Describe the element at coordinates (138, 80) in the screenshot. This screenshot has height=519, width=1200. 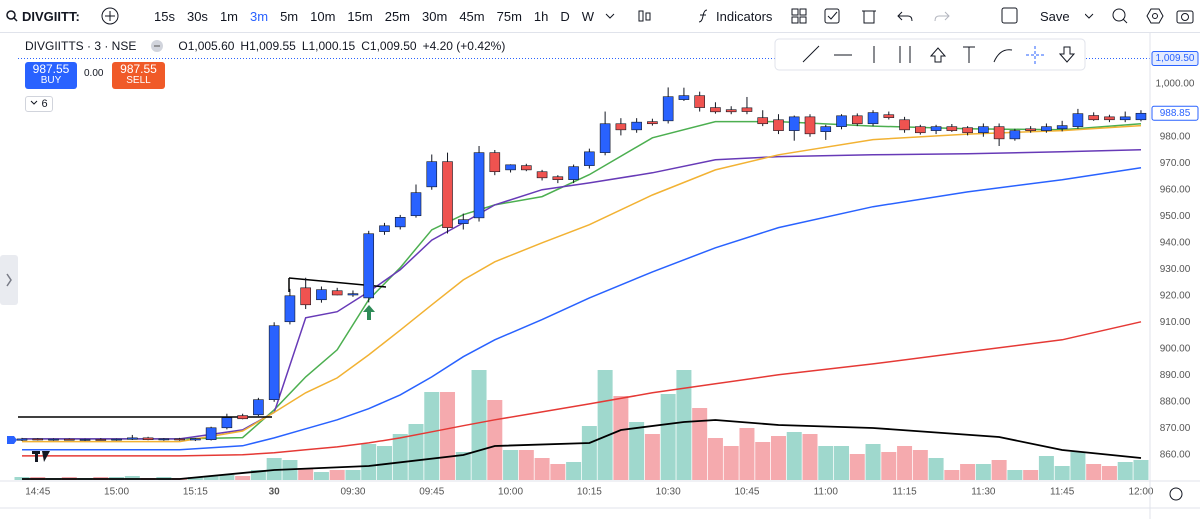
I see `sell-label: SELL` at that location.